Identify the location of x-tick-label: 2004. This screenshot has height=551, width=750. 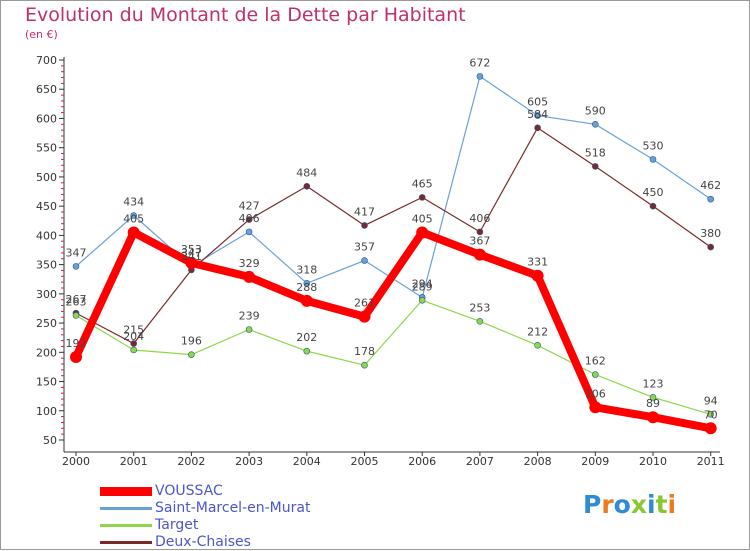
(307, 461).